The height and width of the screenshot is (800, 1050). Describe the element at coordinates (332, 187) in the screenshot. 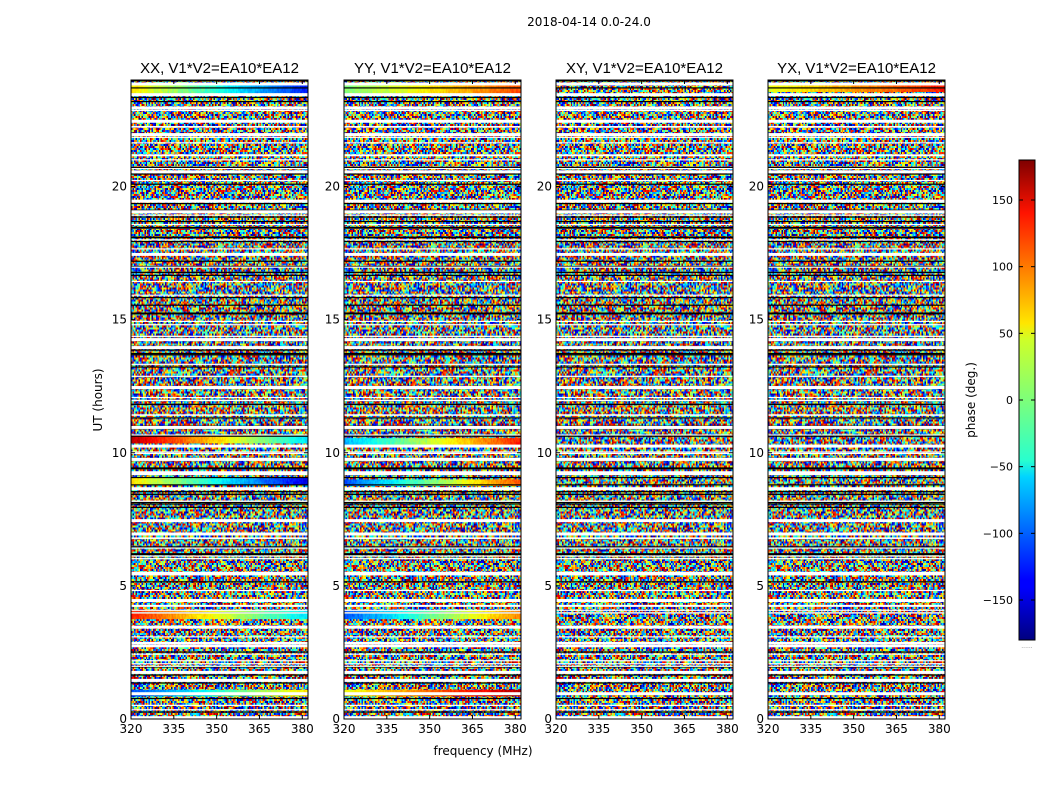

I see `y-tick-label: 20` at that location.